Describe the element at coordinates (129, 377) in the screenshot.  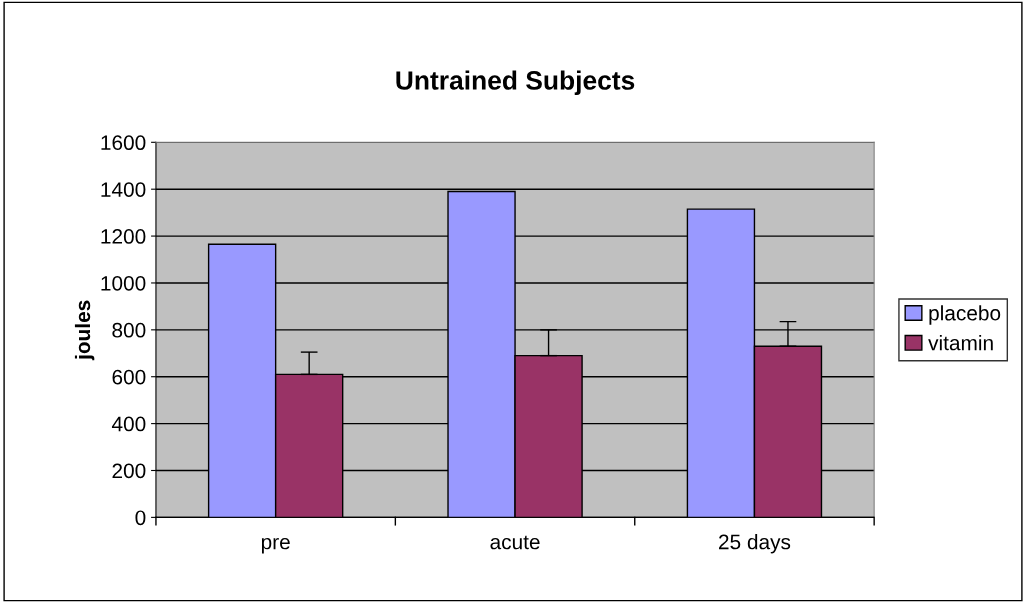
I see `y-tick-label: 600` at that location.